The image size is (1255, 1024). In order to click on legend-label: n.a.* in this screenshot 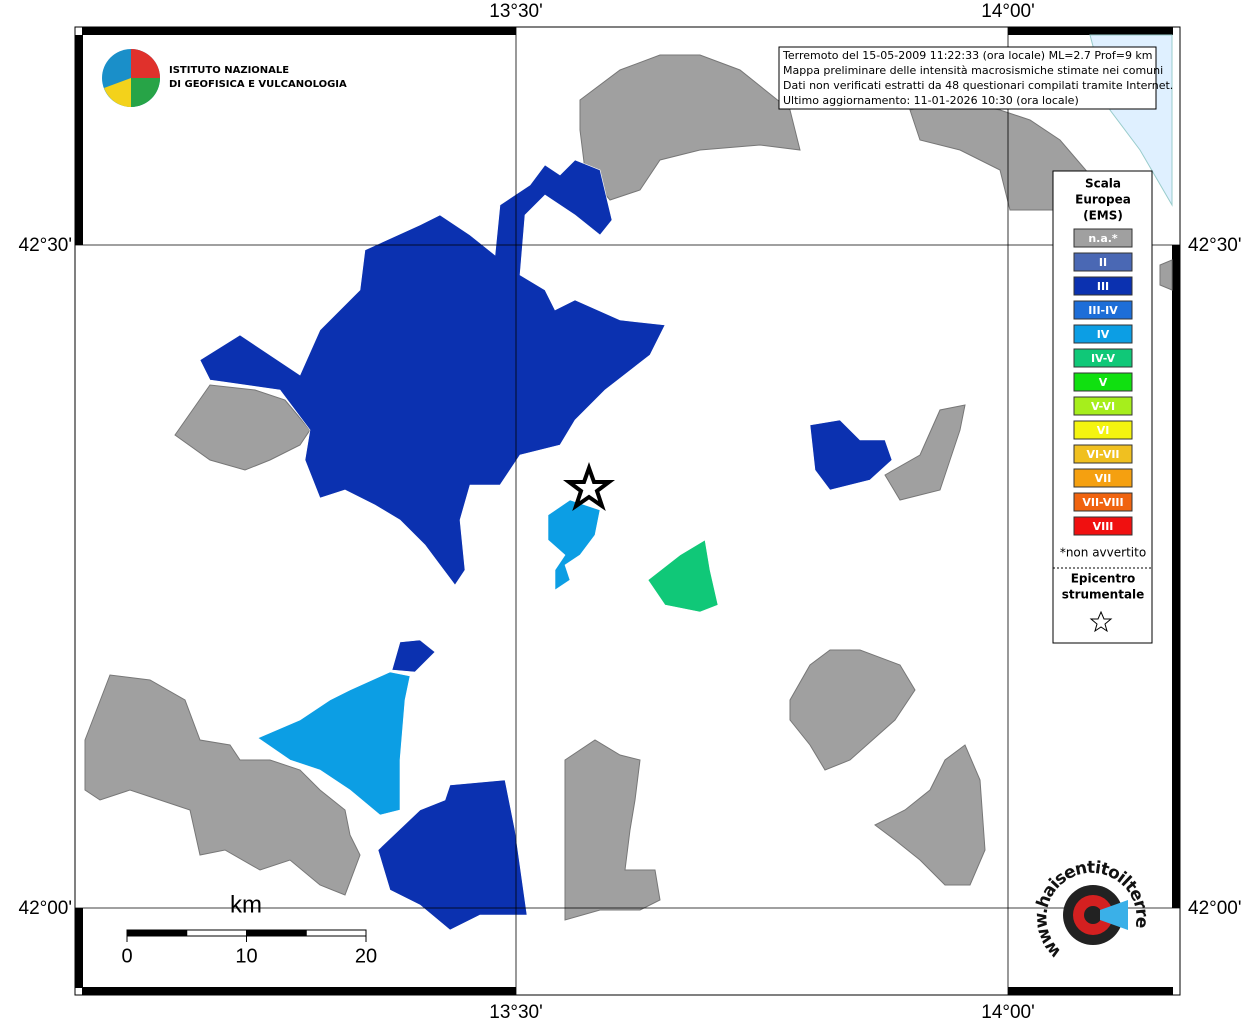, I will do `click(1103, 238)`.